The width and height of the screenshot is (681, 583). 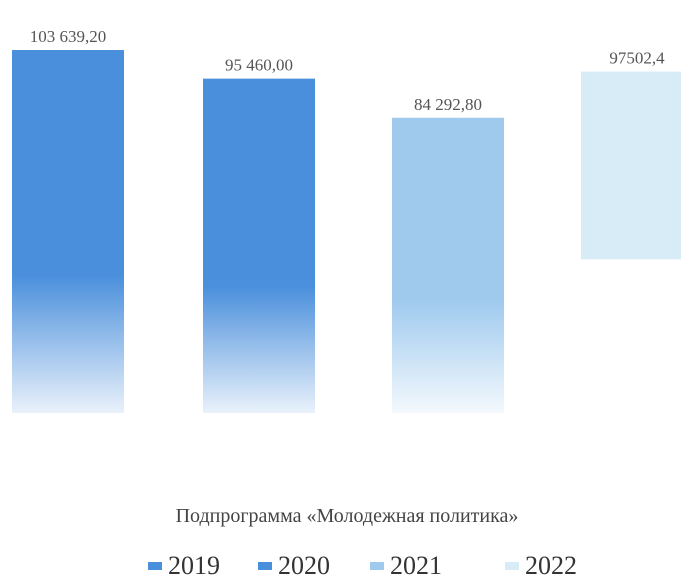 I want to click on category-label: Подпрограмма «Молодежная политика», so click(x=347, y=516).